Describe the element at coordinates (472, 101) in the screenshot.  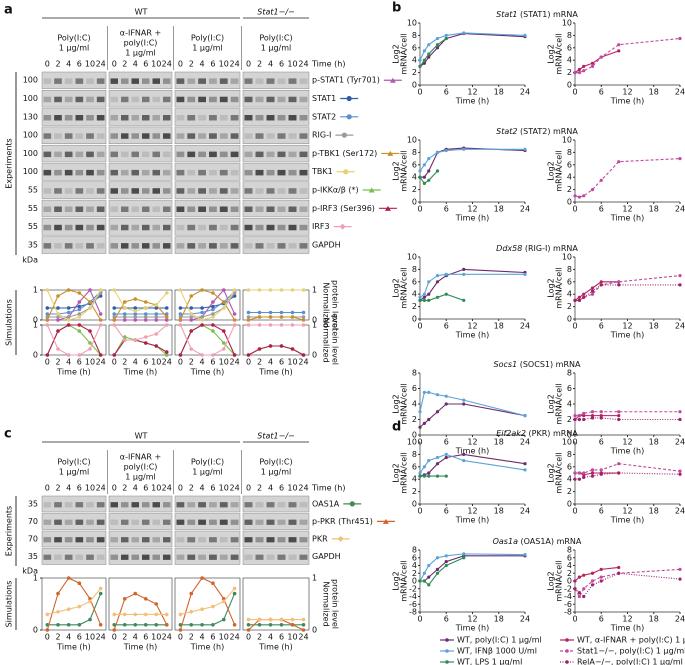
I see `x-axis-label: Time (h)` at that location.